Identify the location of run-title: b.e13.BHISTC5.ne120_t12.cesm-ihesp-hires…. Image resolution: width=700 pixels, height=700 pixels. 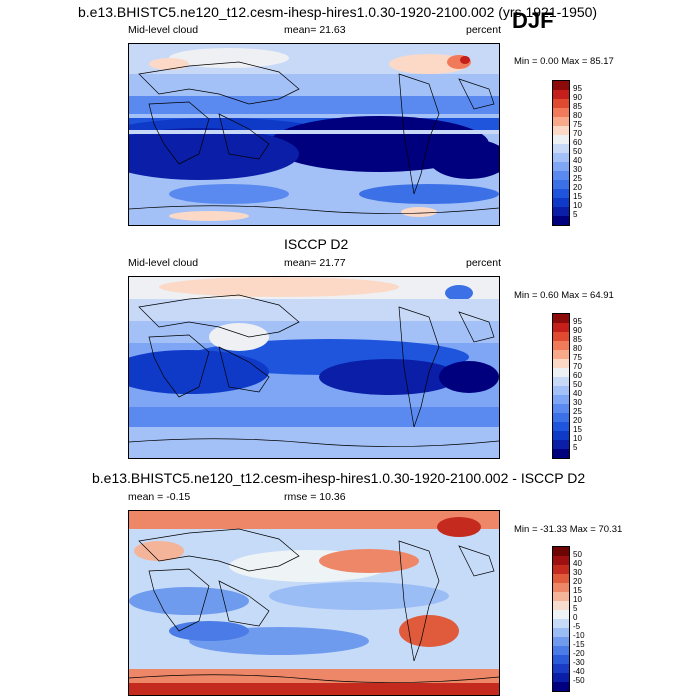
(338, 12).